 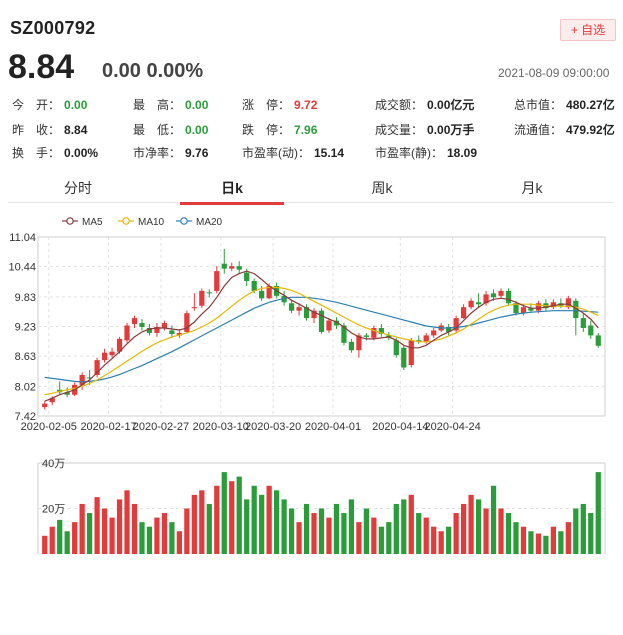 What do you see at coordinates (126, 221) in the screenshot?
I see `legend-marker-ma10` at bounding box center [126, 221].